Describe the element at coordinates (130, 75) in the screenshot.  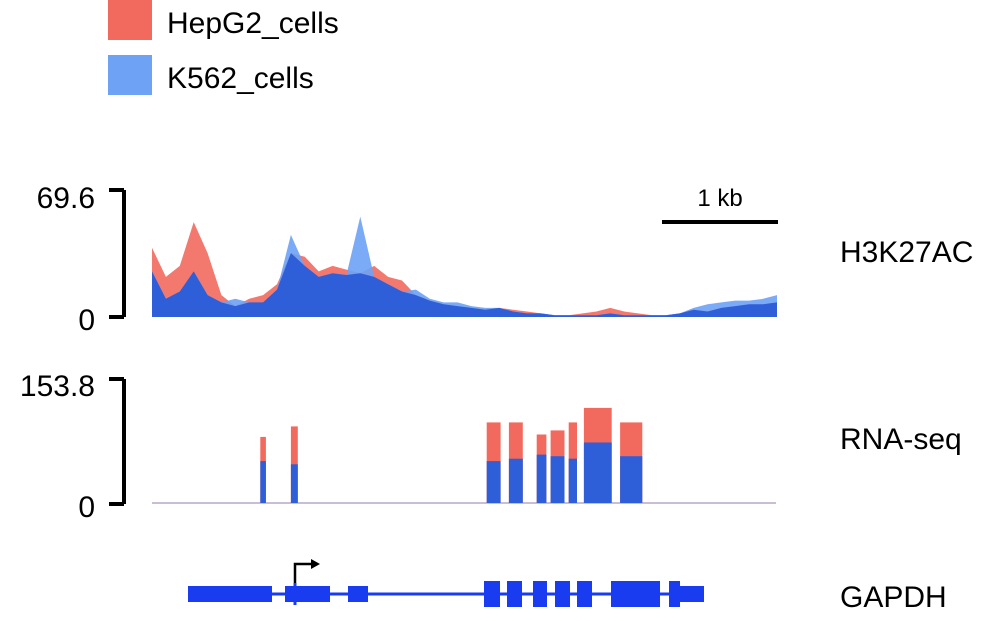
I see `legend-swatch-k562` at that location.